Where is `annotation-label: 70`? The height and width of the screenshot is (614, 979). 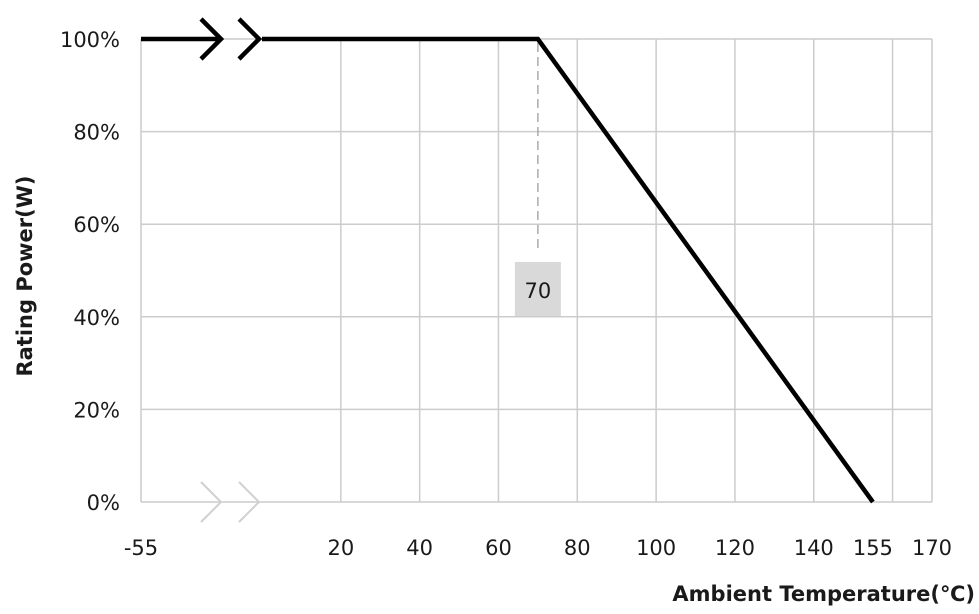 annotation-label: 70 is located at coordinates (538, 291).